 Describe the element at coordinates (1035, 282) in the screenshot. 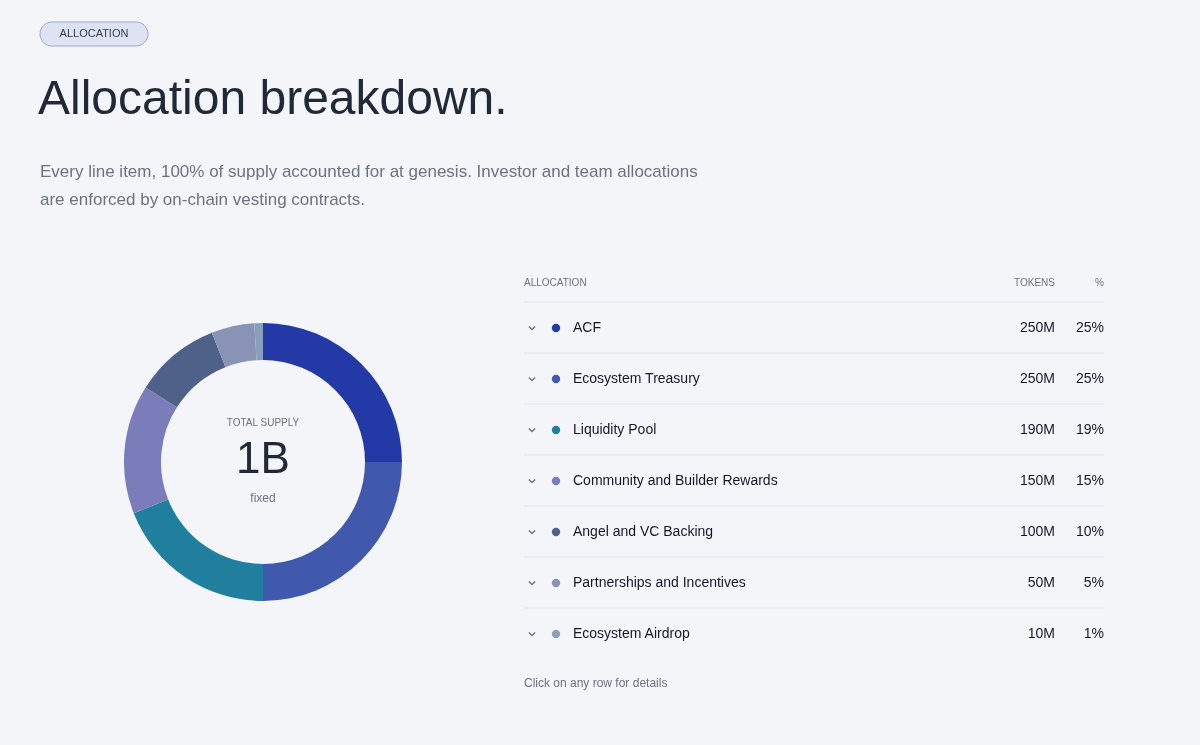

I see `text: TOKENS` at that location.